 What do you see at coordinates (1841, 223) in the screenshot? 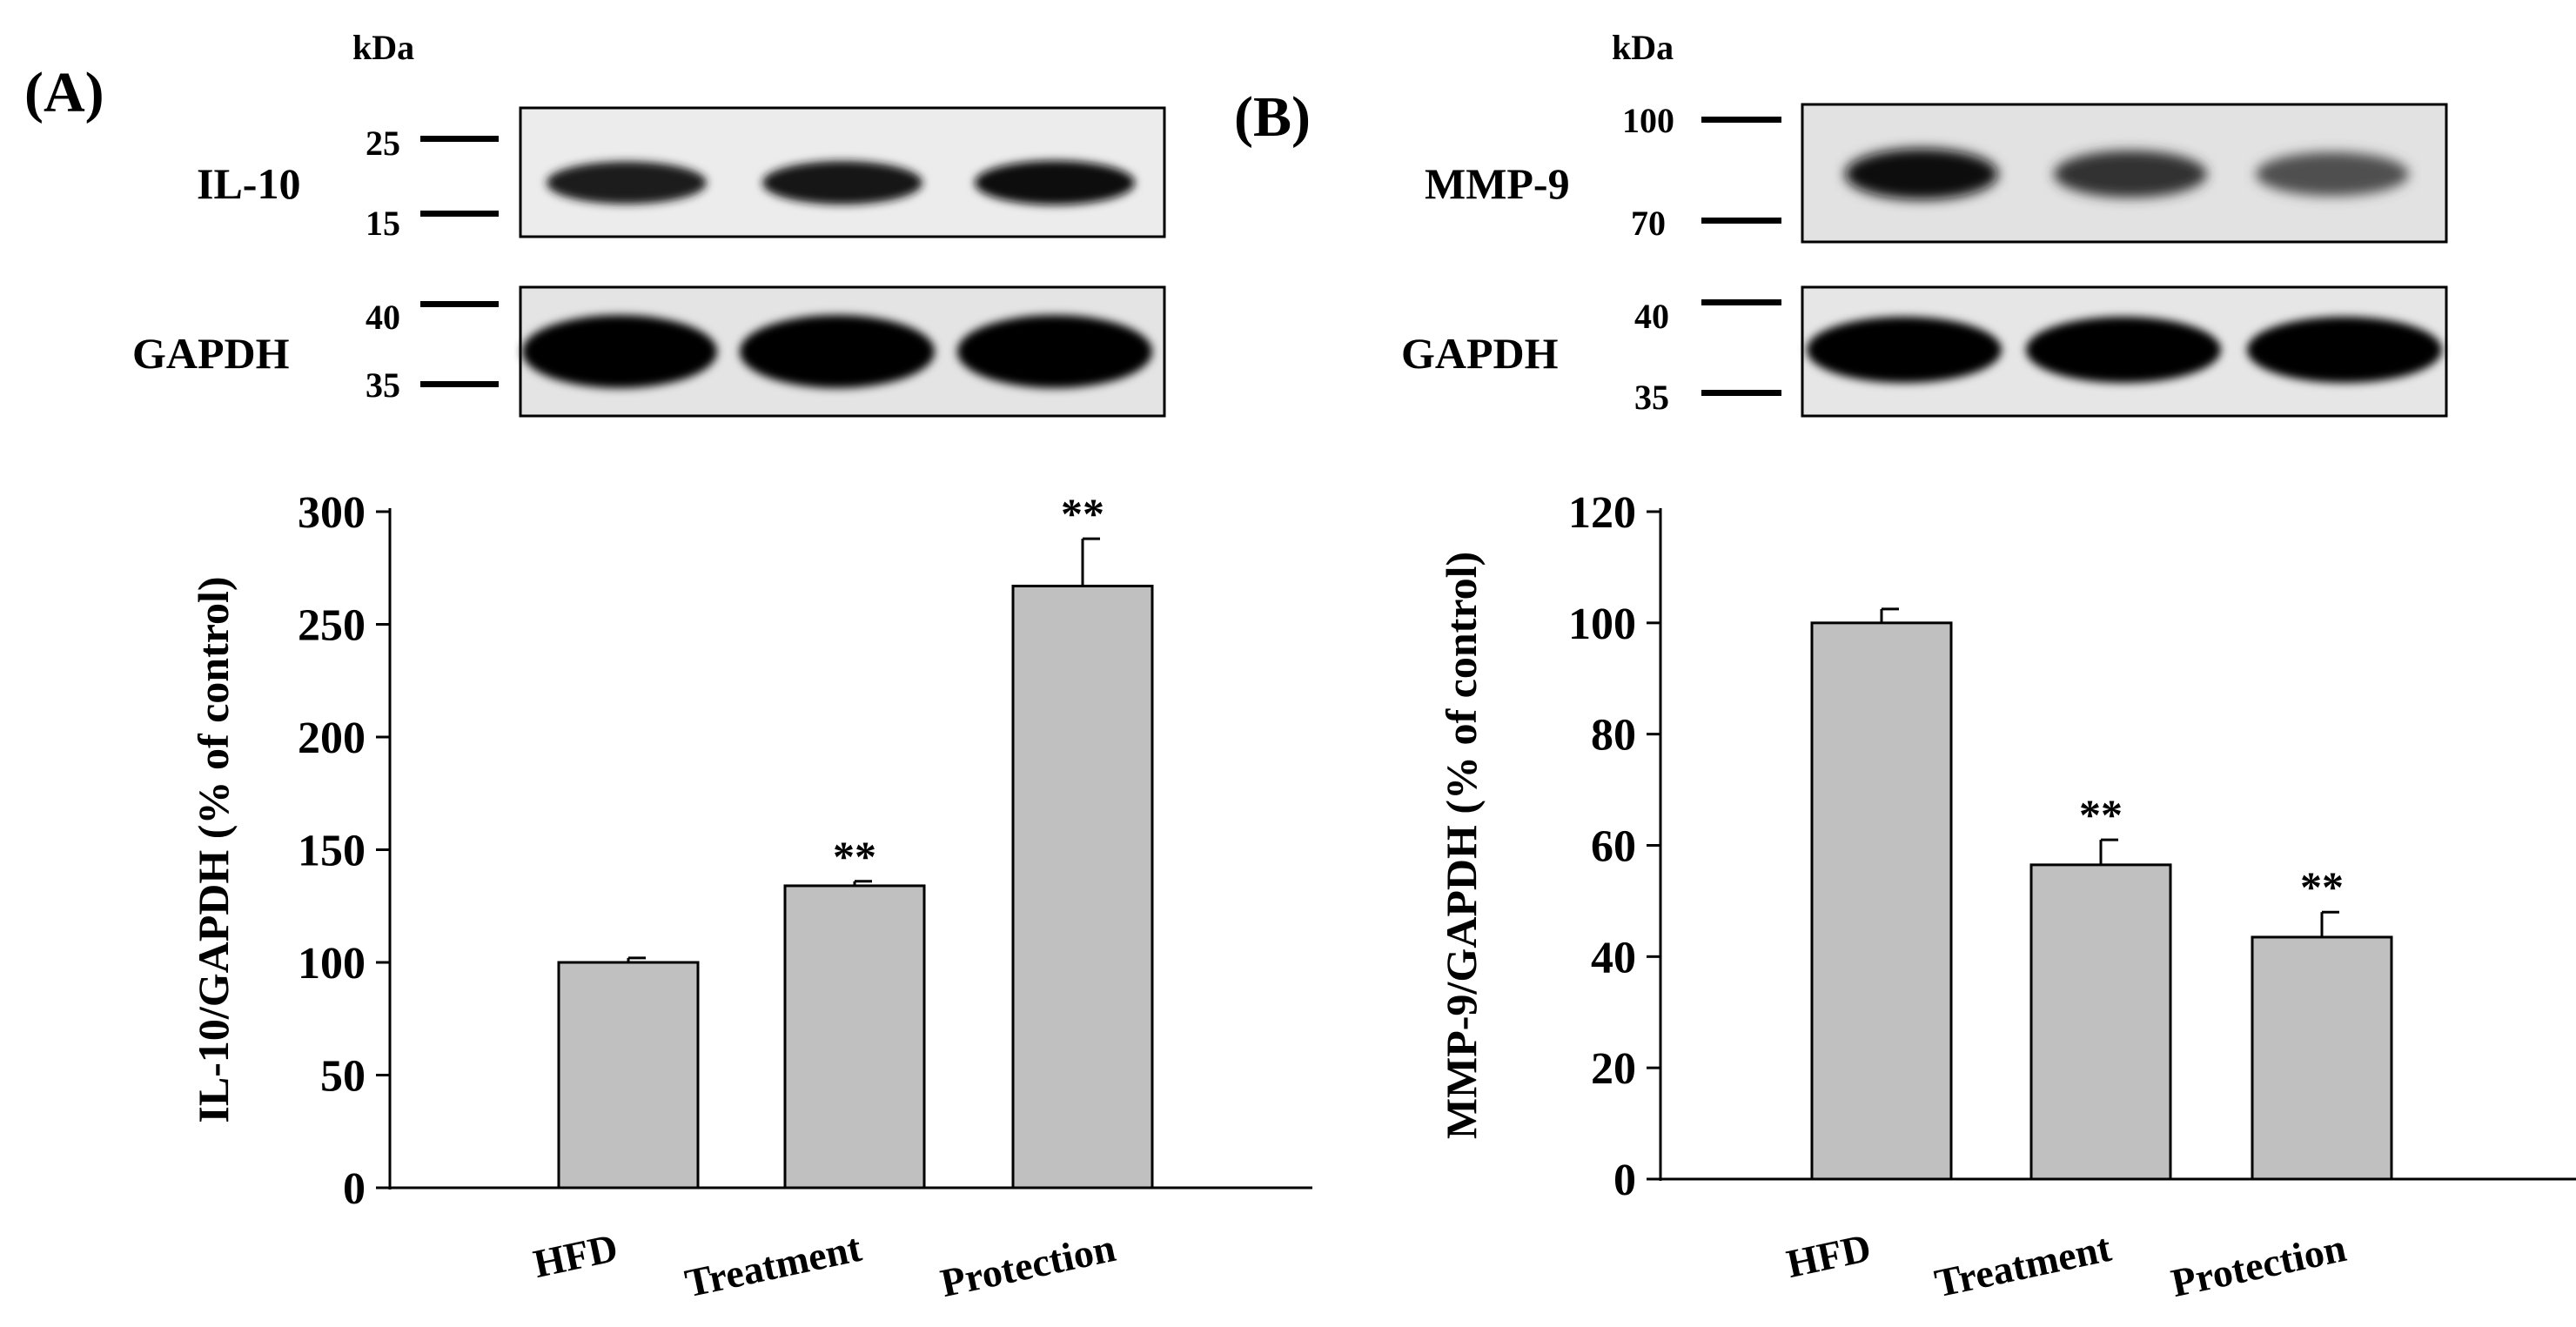
I see `panel-b-blots: (B) kDa MMP-9 100 70 GAPDH 40 35` at bounding box center [1841, 223].